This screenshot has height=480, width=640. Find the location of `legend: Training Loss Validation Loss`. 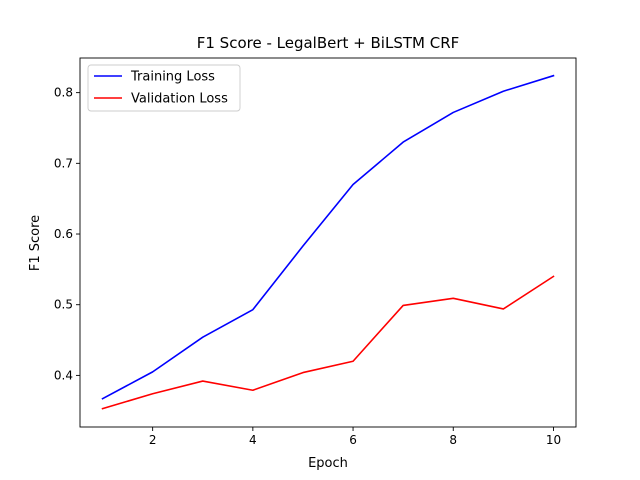

legend: Training Loss Validation Loss is located at coordinates (164, 88).